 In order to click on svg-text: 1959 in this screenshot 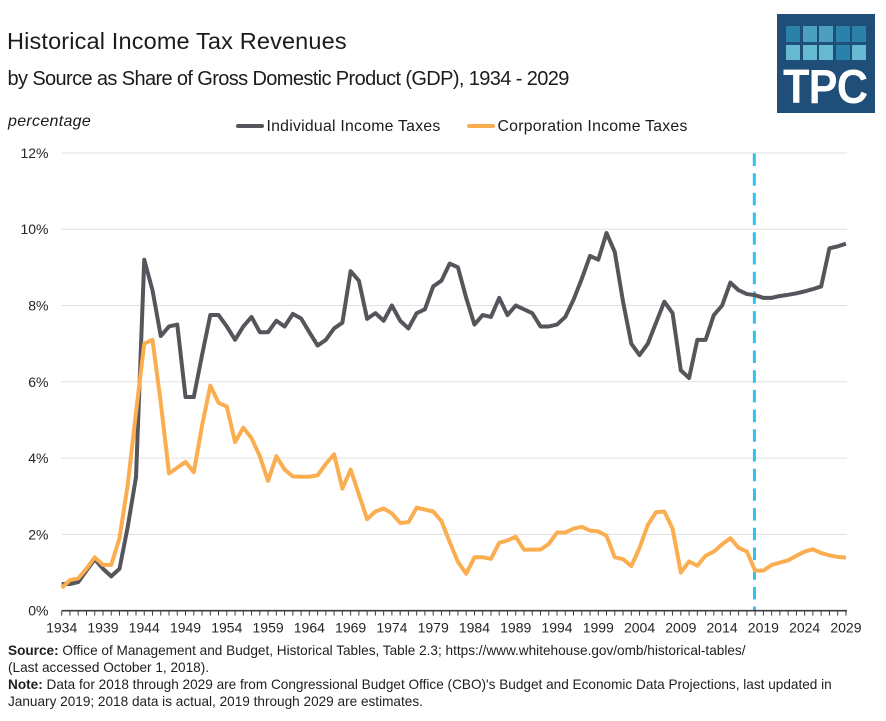, I will do `click(268, 628)`.